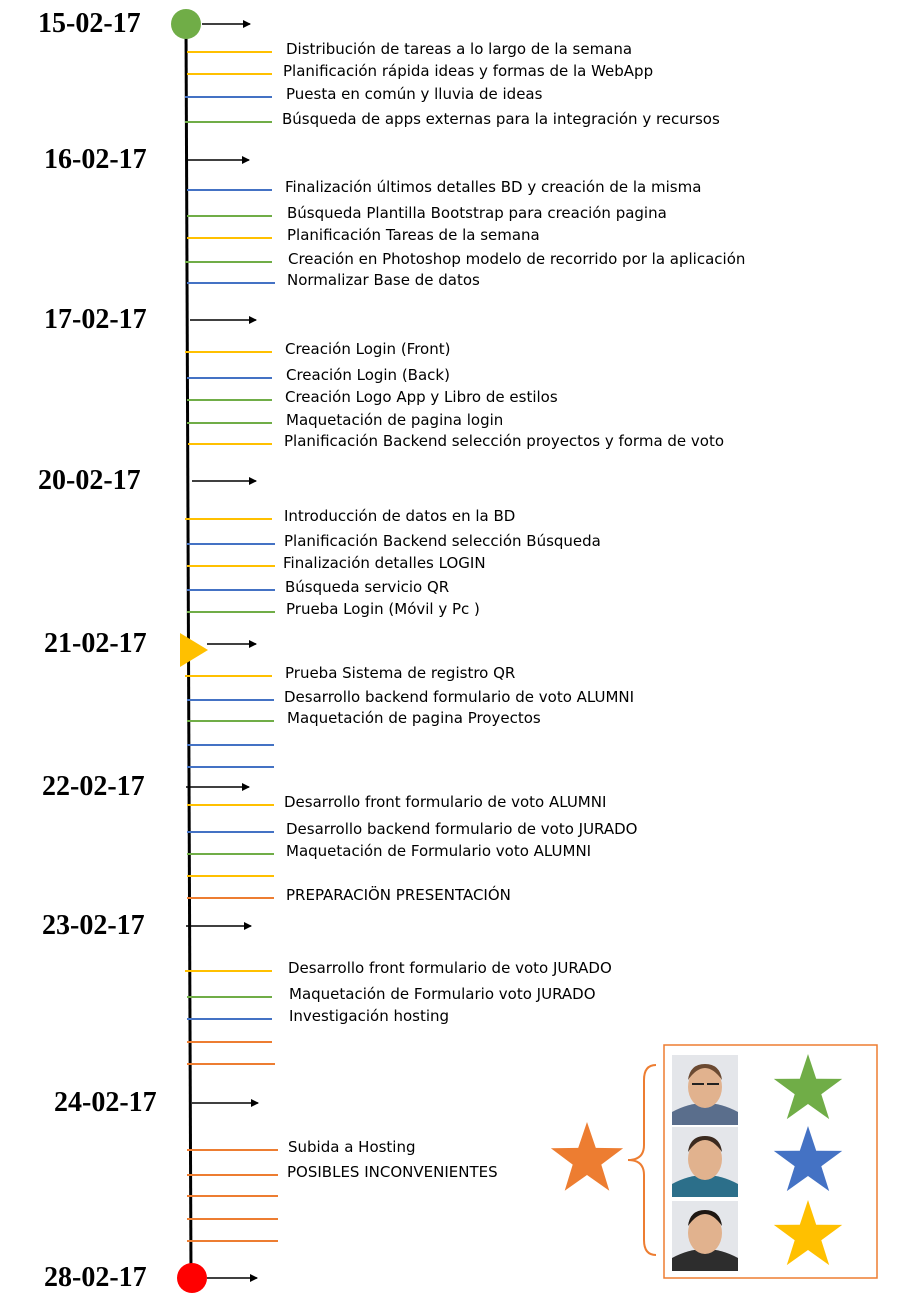  What do you see at coordinates (384, 563) in the screenshot?
I see `task-label: Finalización detalles LOGIN` at bounding box center [384, 563].